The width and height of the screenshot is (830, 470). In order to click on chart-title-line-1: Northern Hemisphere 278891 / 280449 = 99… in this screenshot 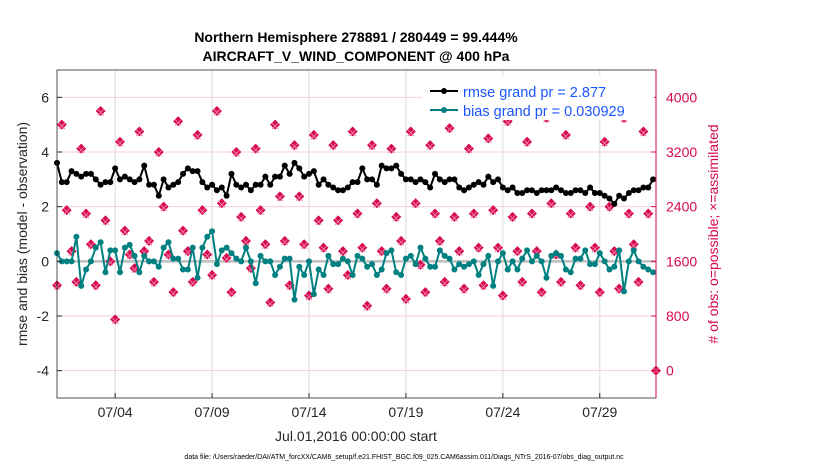, I will do `click(356, 37)`.